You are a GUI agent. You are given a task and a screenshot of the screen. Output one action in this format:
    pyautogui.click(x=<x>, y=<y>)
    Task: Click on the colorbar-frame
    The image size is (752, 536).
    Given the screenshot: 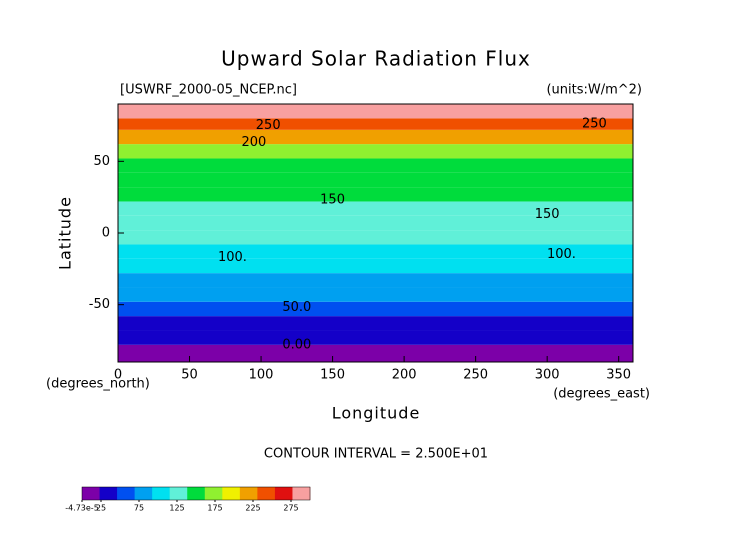 What is the action you would take?
    pyautogui.click(x=196, y=493)
    